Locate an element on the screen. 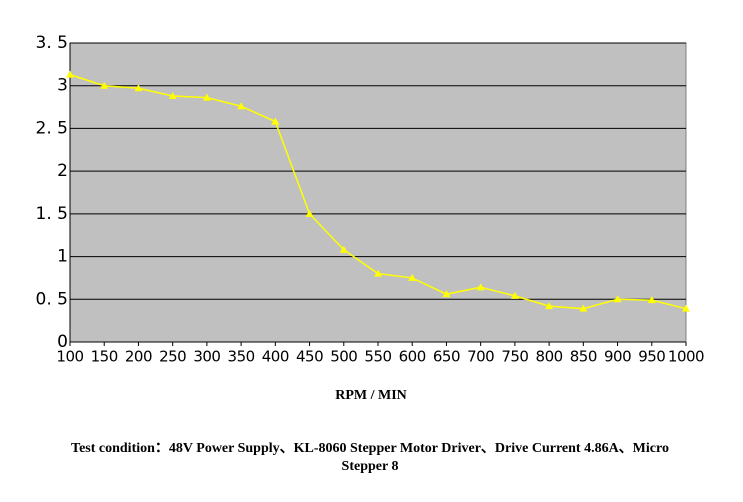  x-tick-label: 450 is located at coordinates (309, 357).